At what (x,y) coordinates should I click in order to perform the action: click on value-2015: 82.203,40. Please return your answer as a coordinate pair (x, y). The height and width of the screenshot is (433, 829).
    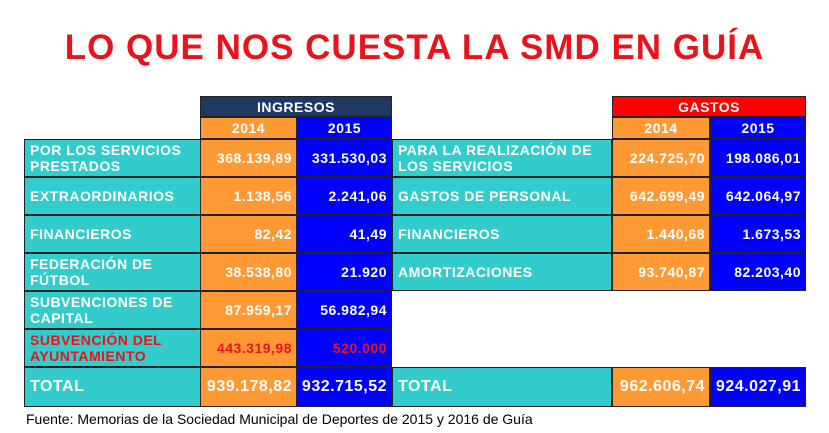
    Looking at the image, I should click on (758, 272).